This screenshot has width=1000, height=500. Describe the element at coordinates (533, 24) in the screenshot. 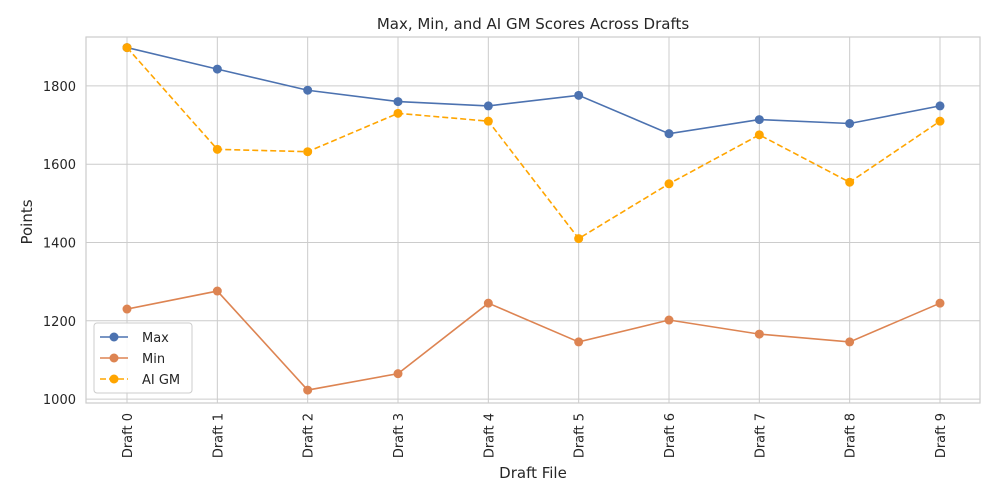

I see `chart-title: Max, Min, and AI GM Scores Across Drafts` at that location.